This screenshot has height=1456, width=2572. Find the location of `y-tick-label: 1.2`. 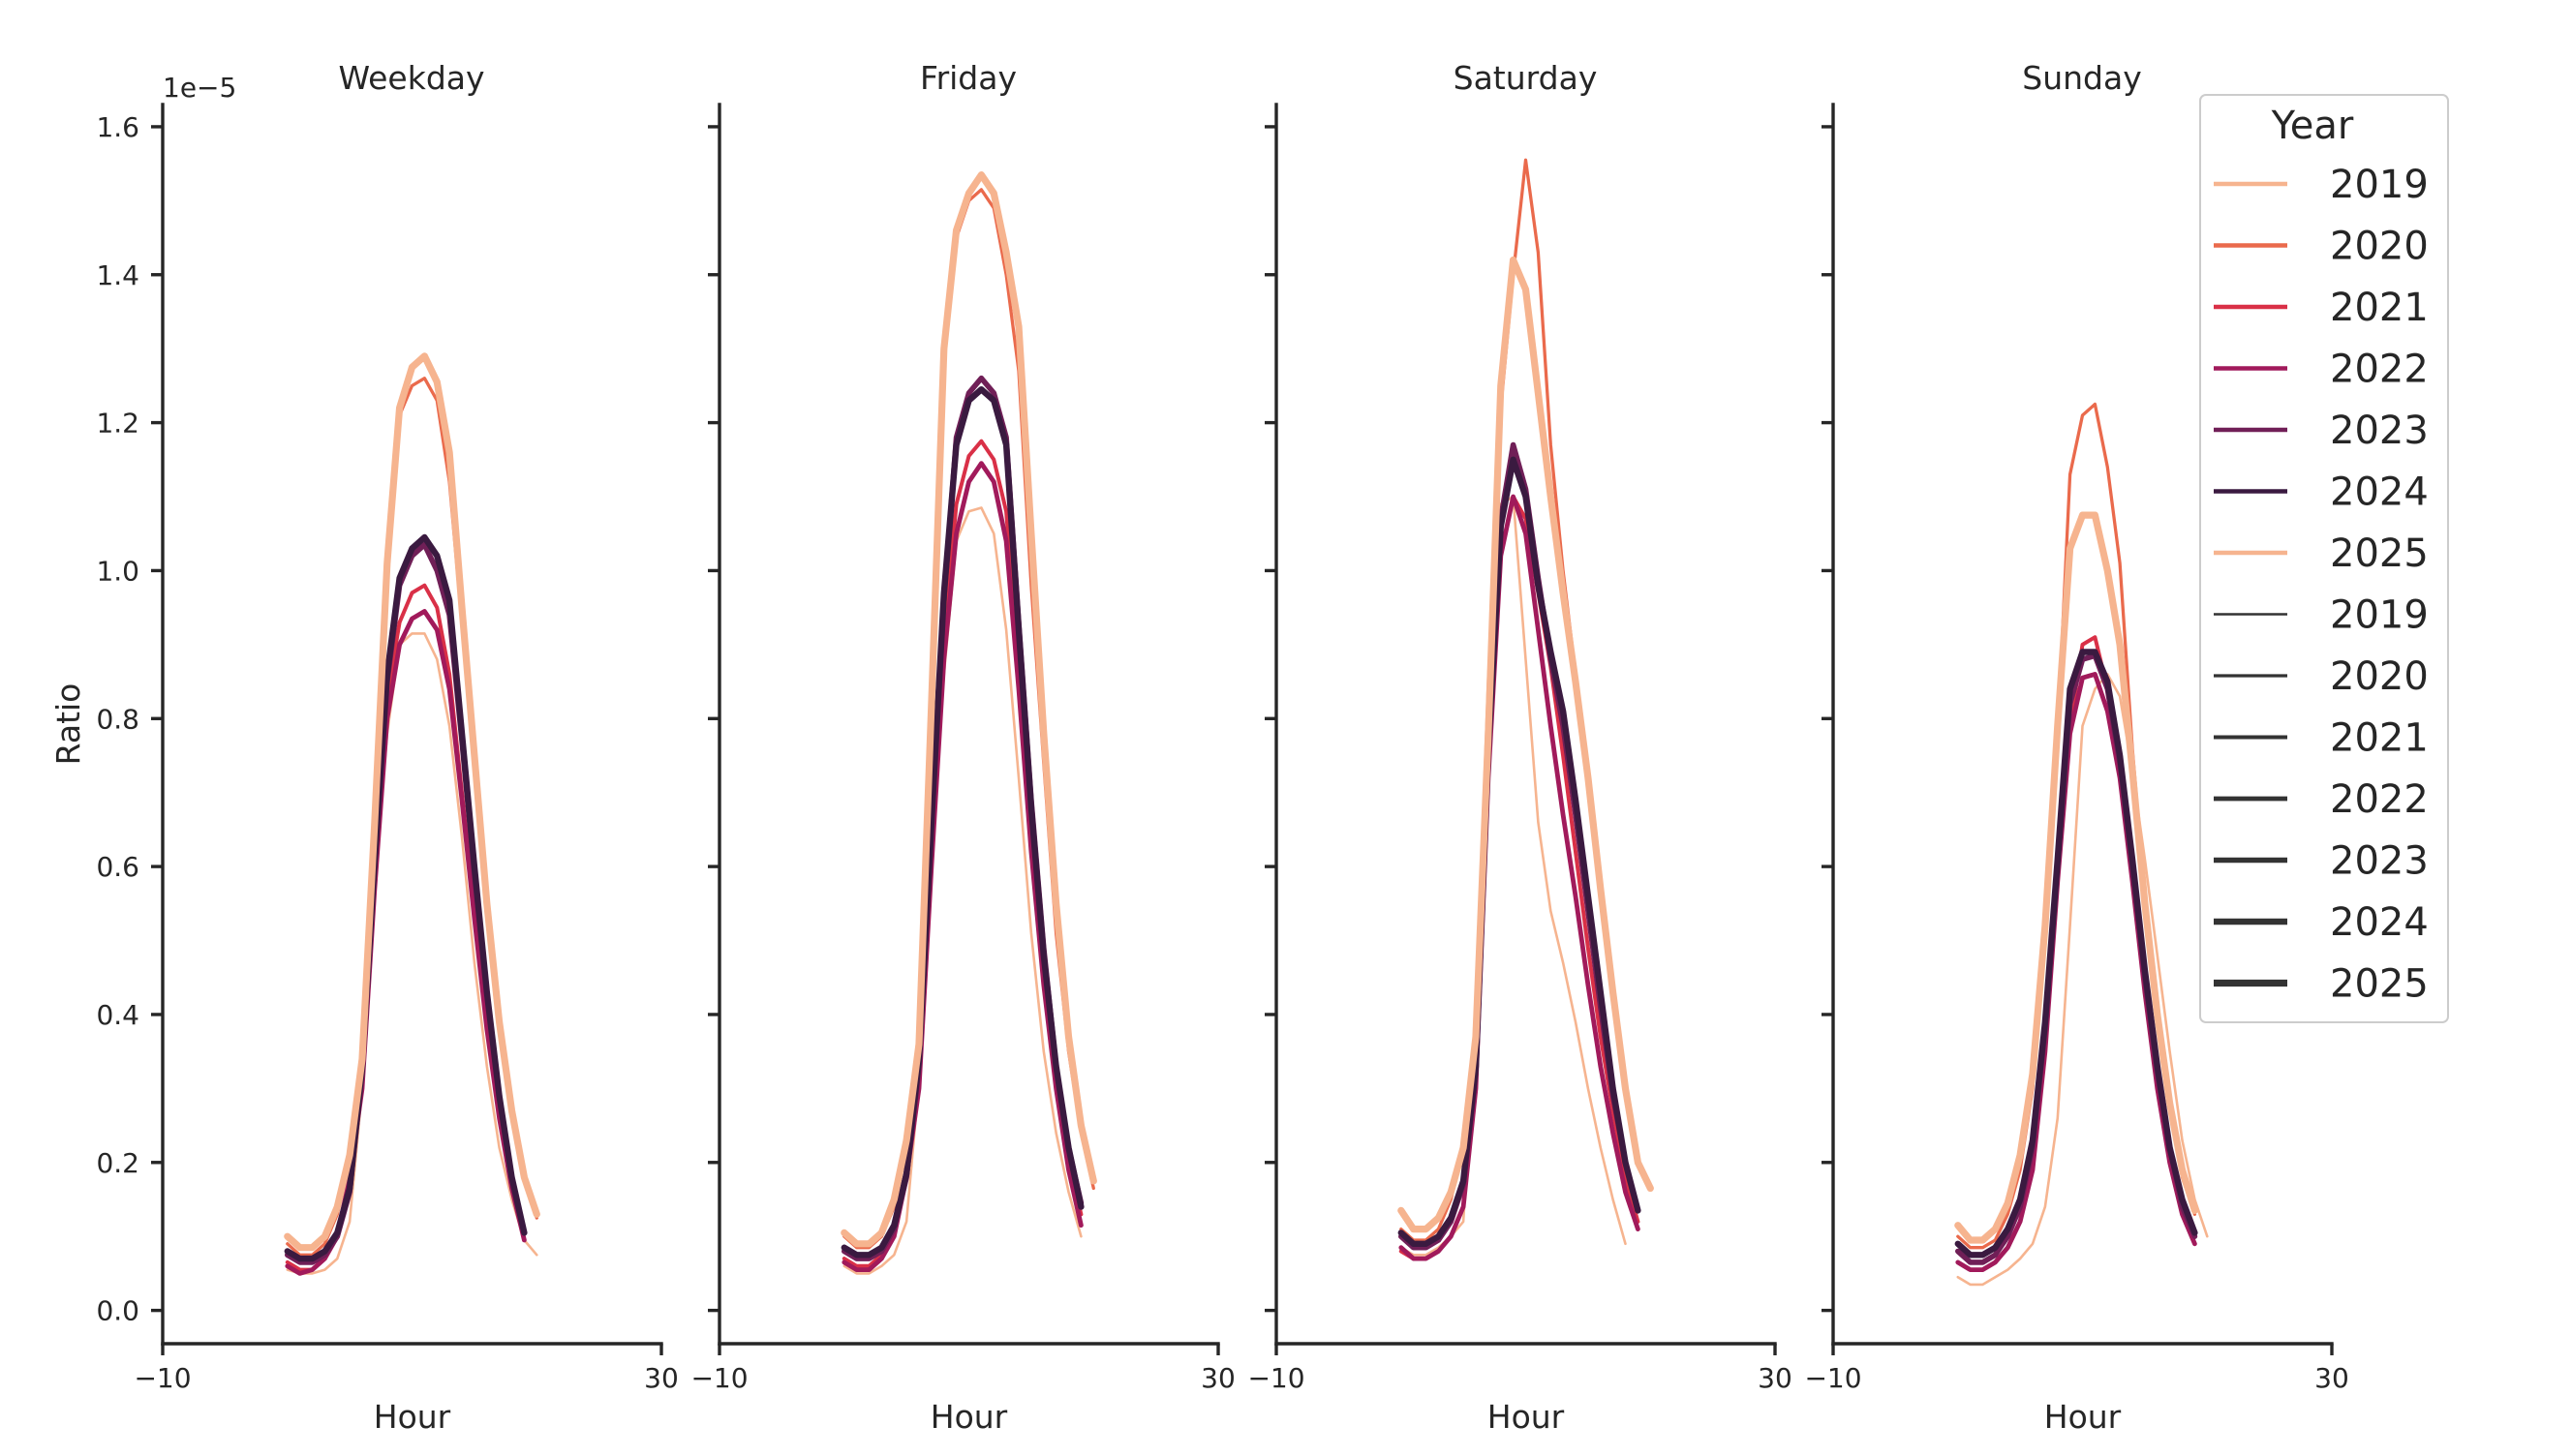

y-tick-label: 1.2 is located at coordinates (117, 424).